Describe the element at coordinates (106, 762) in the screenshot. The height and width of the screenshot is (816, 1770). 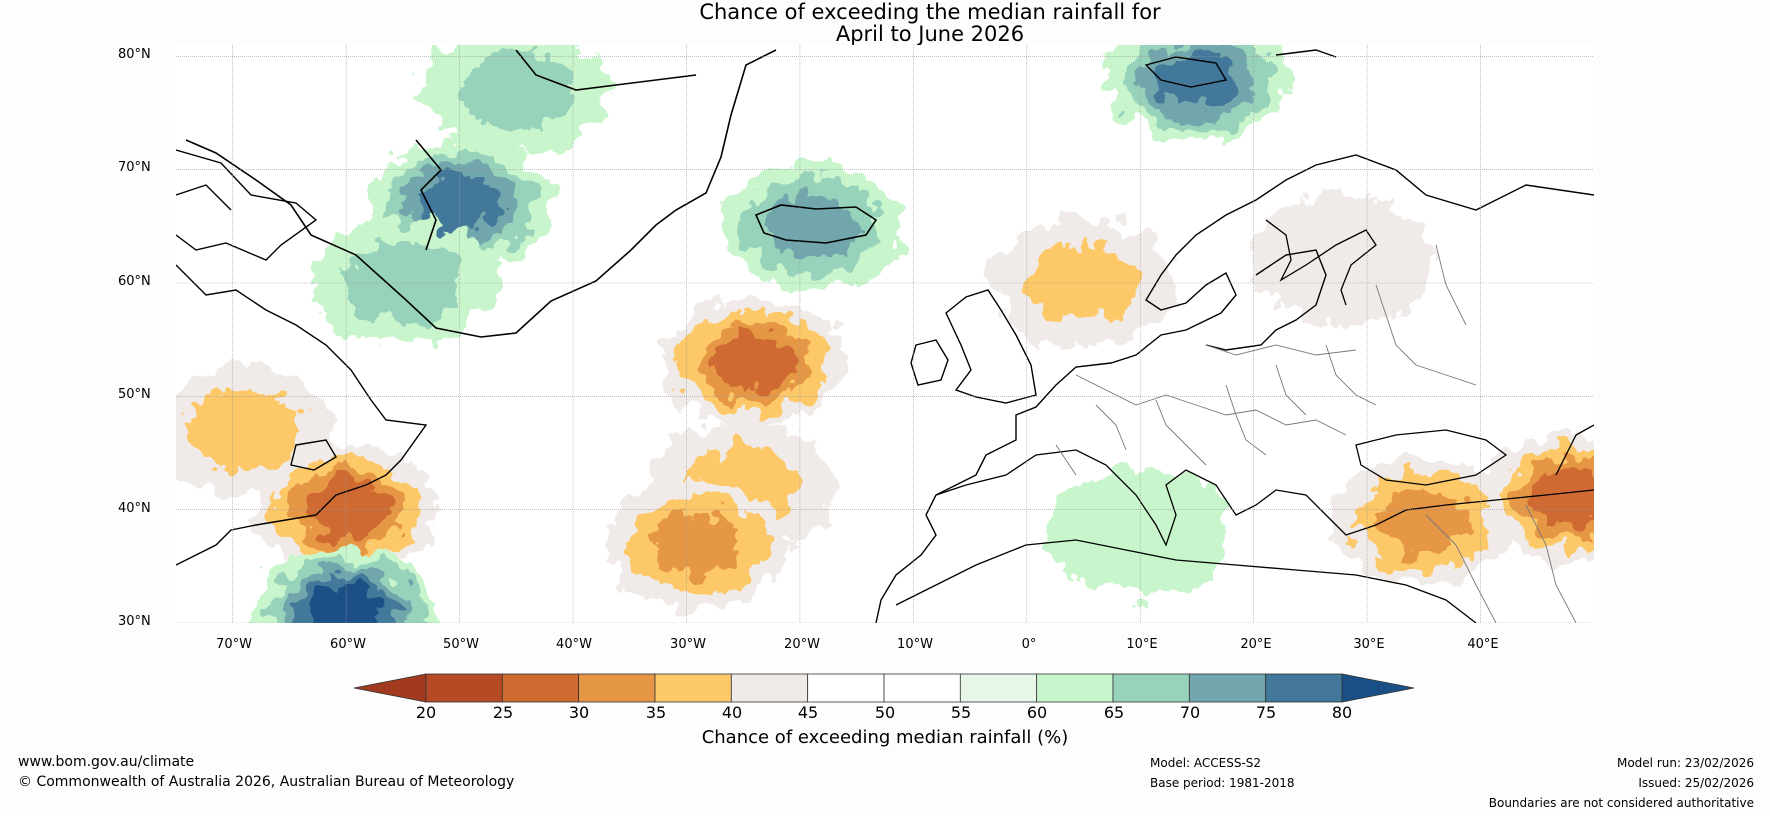
I see `website-link: www.bom.gov.au/climate` at that location.